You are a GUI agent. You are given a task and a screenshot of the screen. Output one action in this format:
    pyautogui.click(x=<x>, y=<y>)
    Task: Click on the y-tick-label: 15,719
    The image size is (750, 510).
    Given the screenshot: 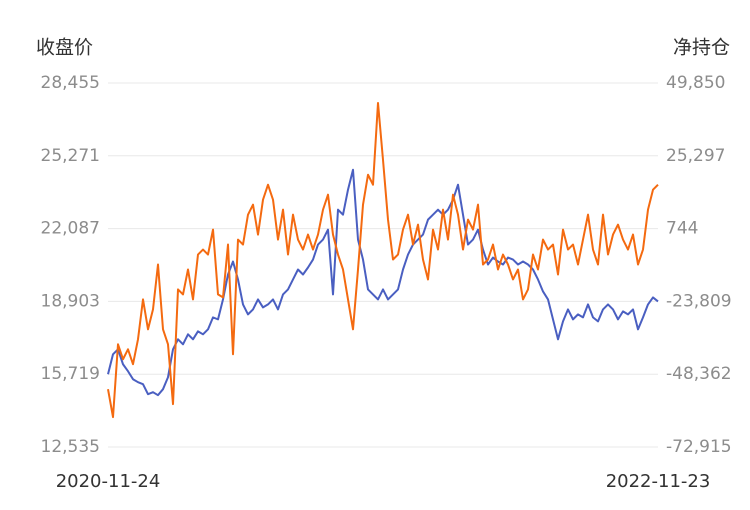 What is the action you would take?
    pyautogui.click(x=70, y=374)
    